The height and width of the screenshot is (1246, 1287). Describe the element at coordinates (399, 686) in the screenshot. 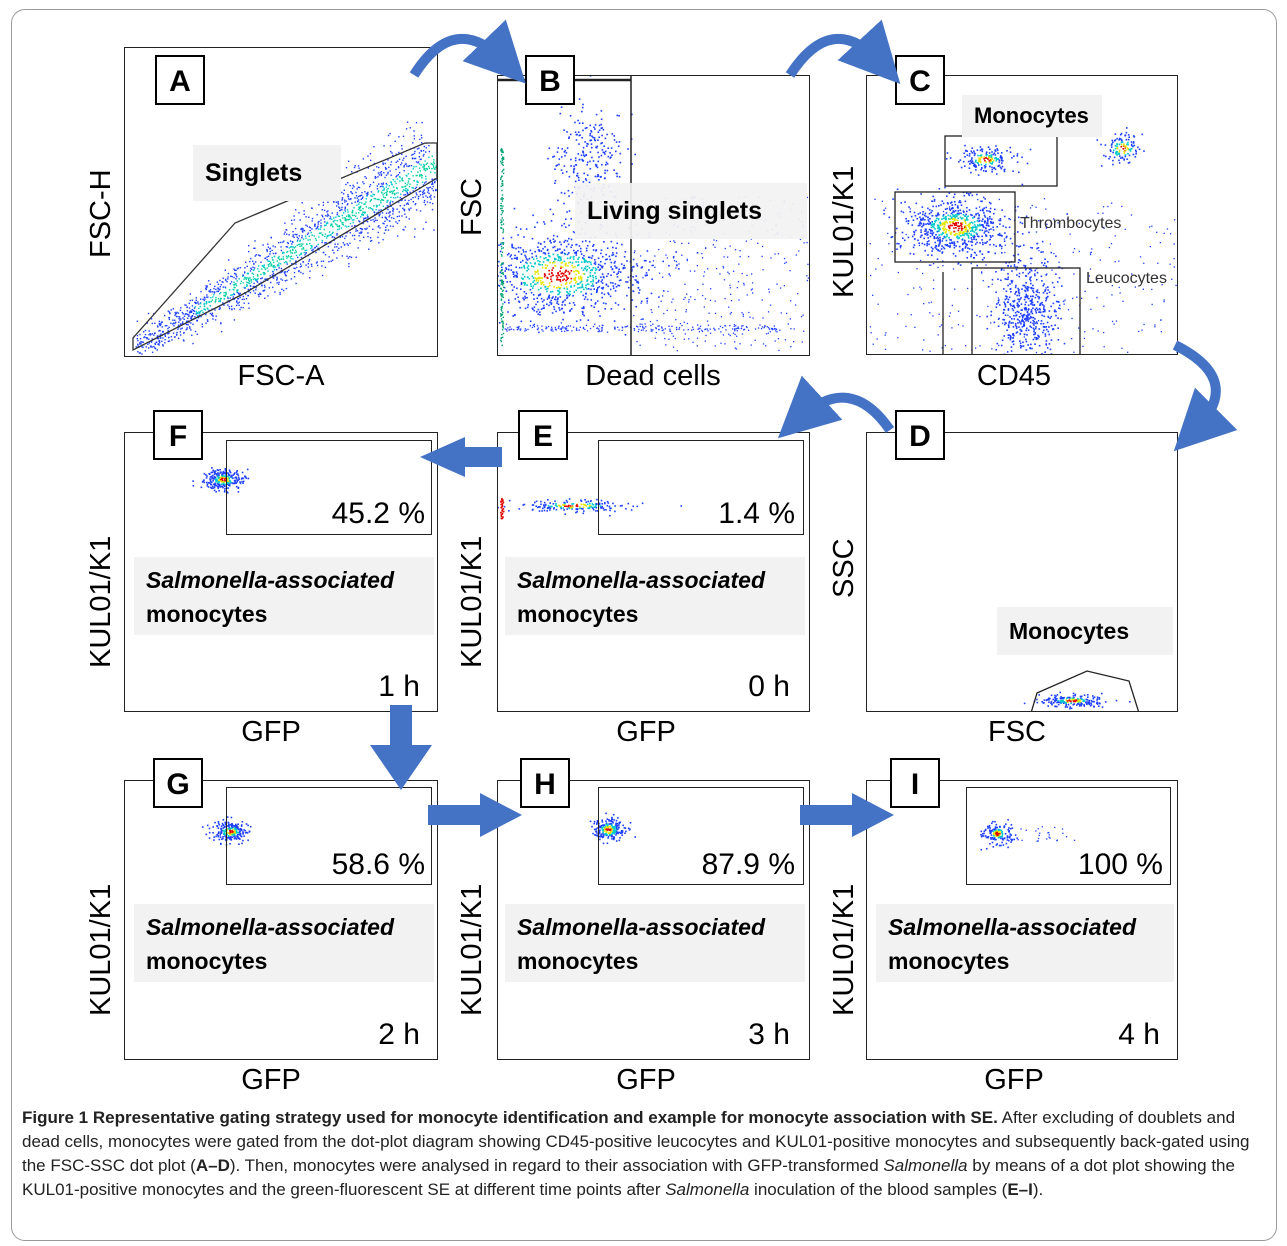

I see `time-f: 1 h` at that location.